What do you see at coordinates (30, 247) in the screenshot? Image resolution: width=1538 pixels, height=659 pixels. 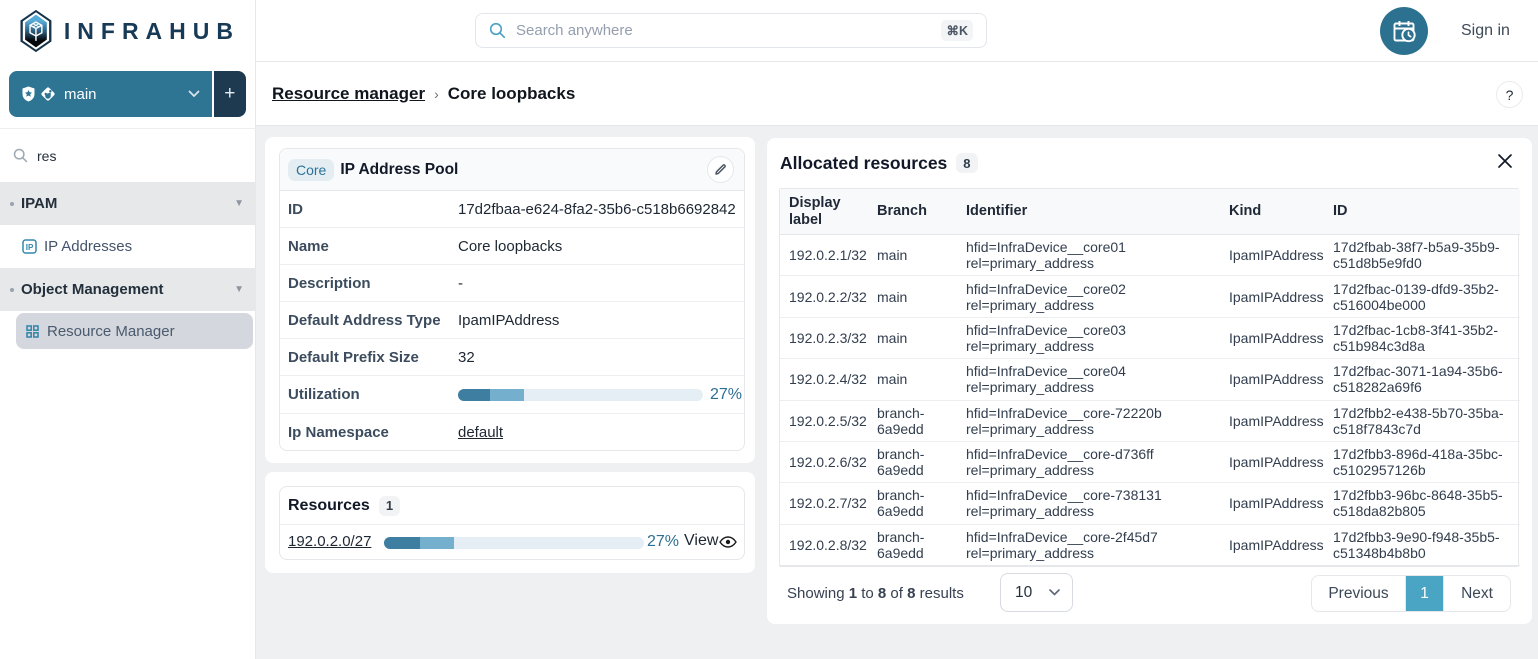 I see `svg-text: IP` at bounding box center [30, 247].